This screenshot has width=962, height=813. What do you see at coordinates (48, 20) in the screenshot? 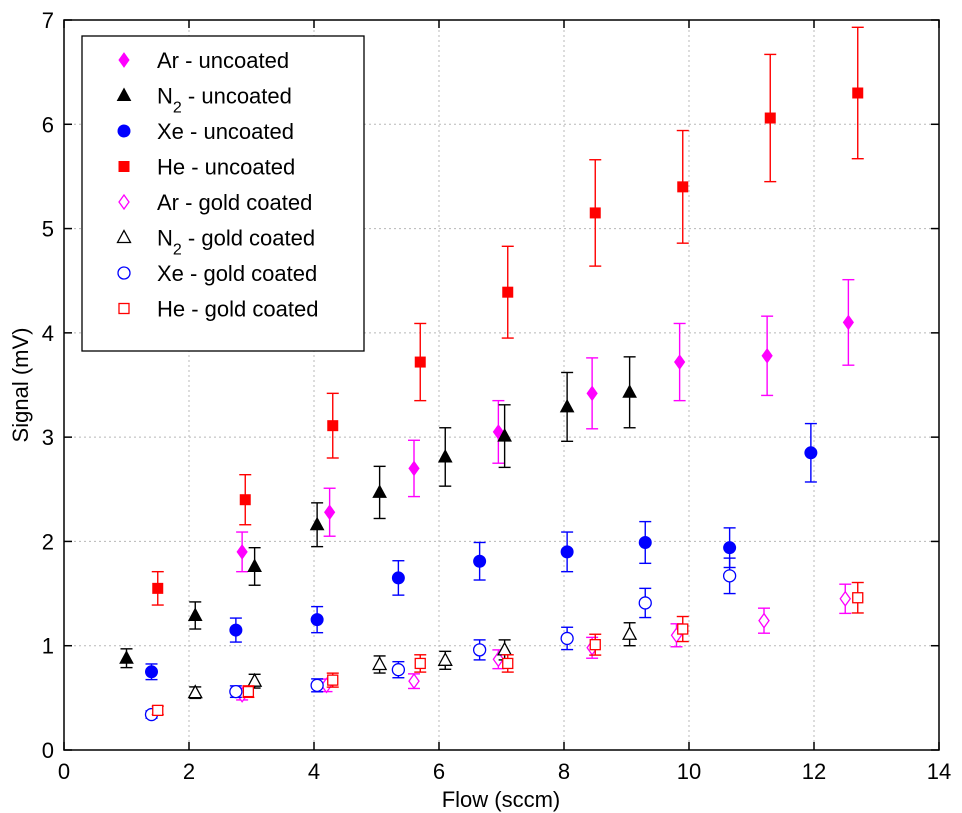
I see `y-tick-label: 7` at bounding box center [48, 20].